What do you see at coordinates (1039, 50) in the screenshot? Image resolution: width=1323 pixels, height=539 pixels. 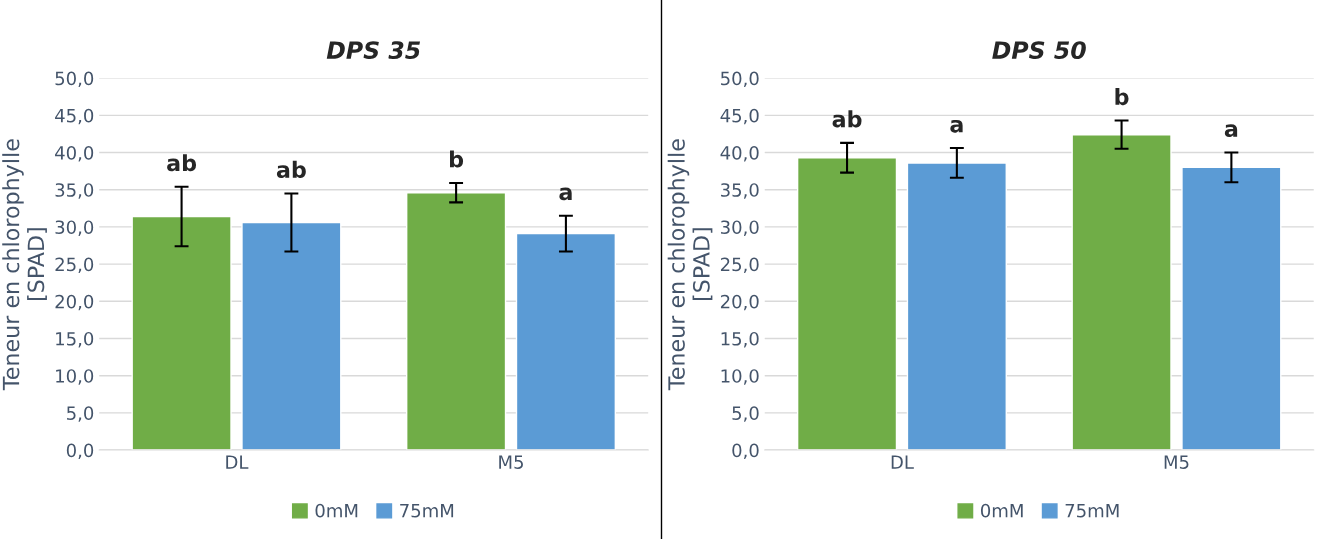 I see `chart-title: DPS 50` at bounding box center [1039, 50].